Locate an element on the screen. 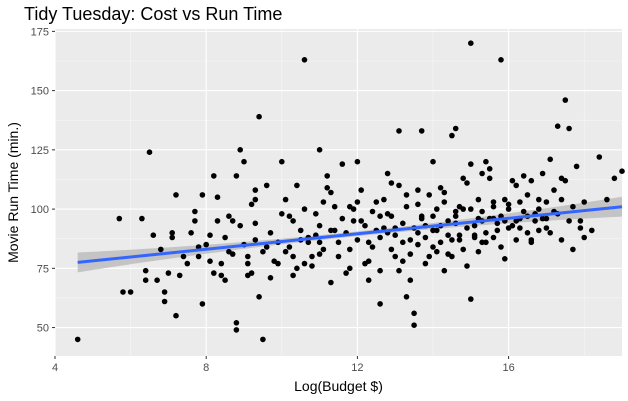 The height and width of the screenshot is (401, 628). chart-title: Tidy Tuesday: Cost vs Run Time is located at coordinates (153, 14).